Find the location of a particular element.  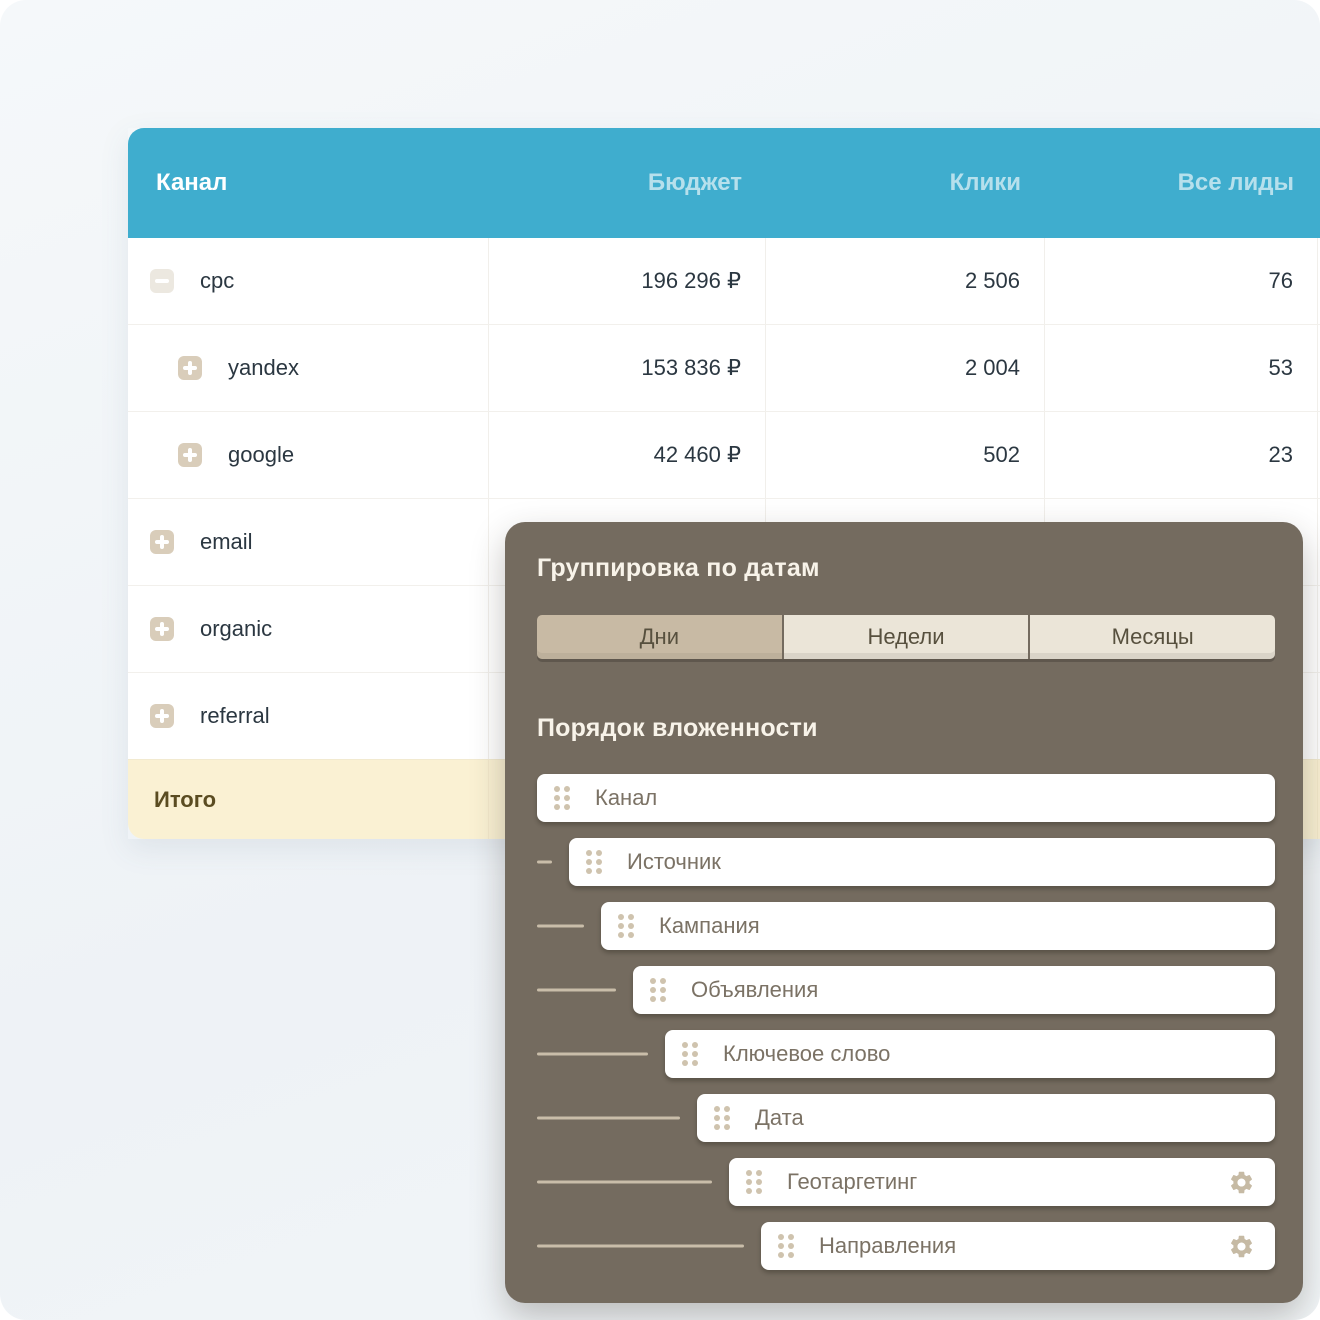

nest-pill-geotargeting: Геотаргетинг is located at coordinates (1002, 1182).